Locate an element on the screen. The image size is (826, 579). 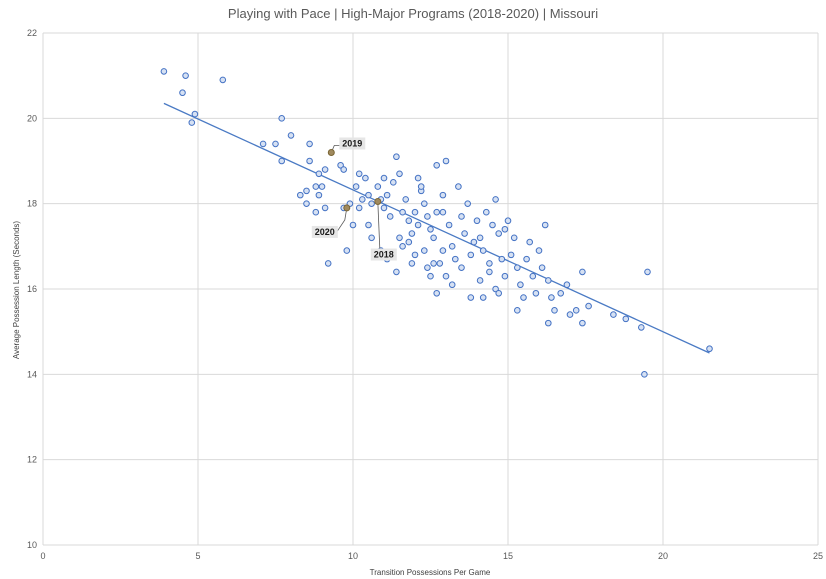
y-tick-label: 18 is located at coordinates (32, 204).